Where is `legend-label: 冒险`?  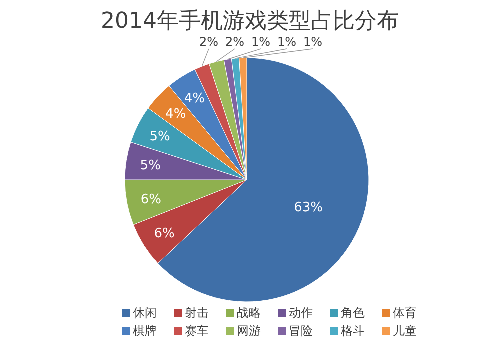 legend-label: 冒险 is located at coordinates (301, 331).